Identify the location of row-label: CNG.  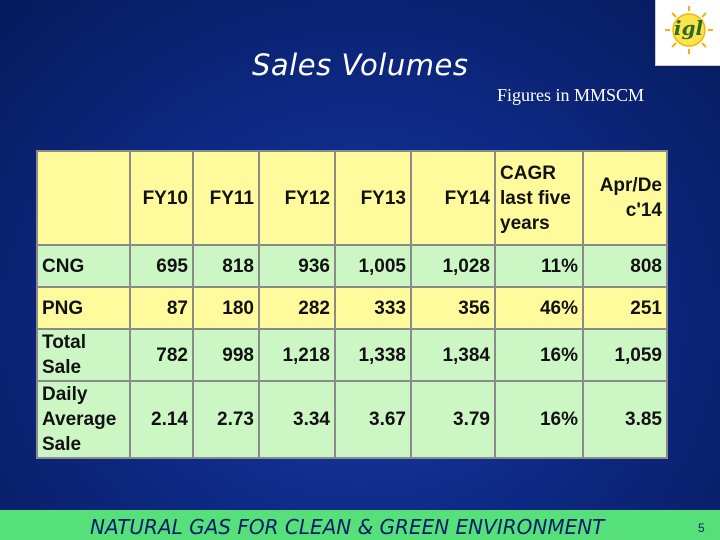
(83, 266).